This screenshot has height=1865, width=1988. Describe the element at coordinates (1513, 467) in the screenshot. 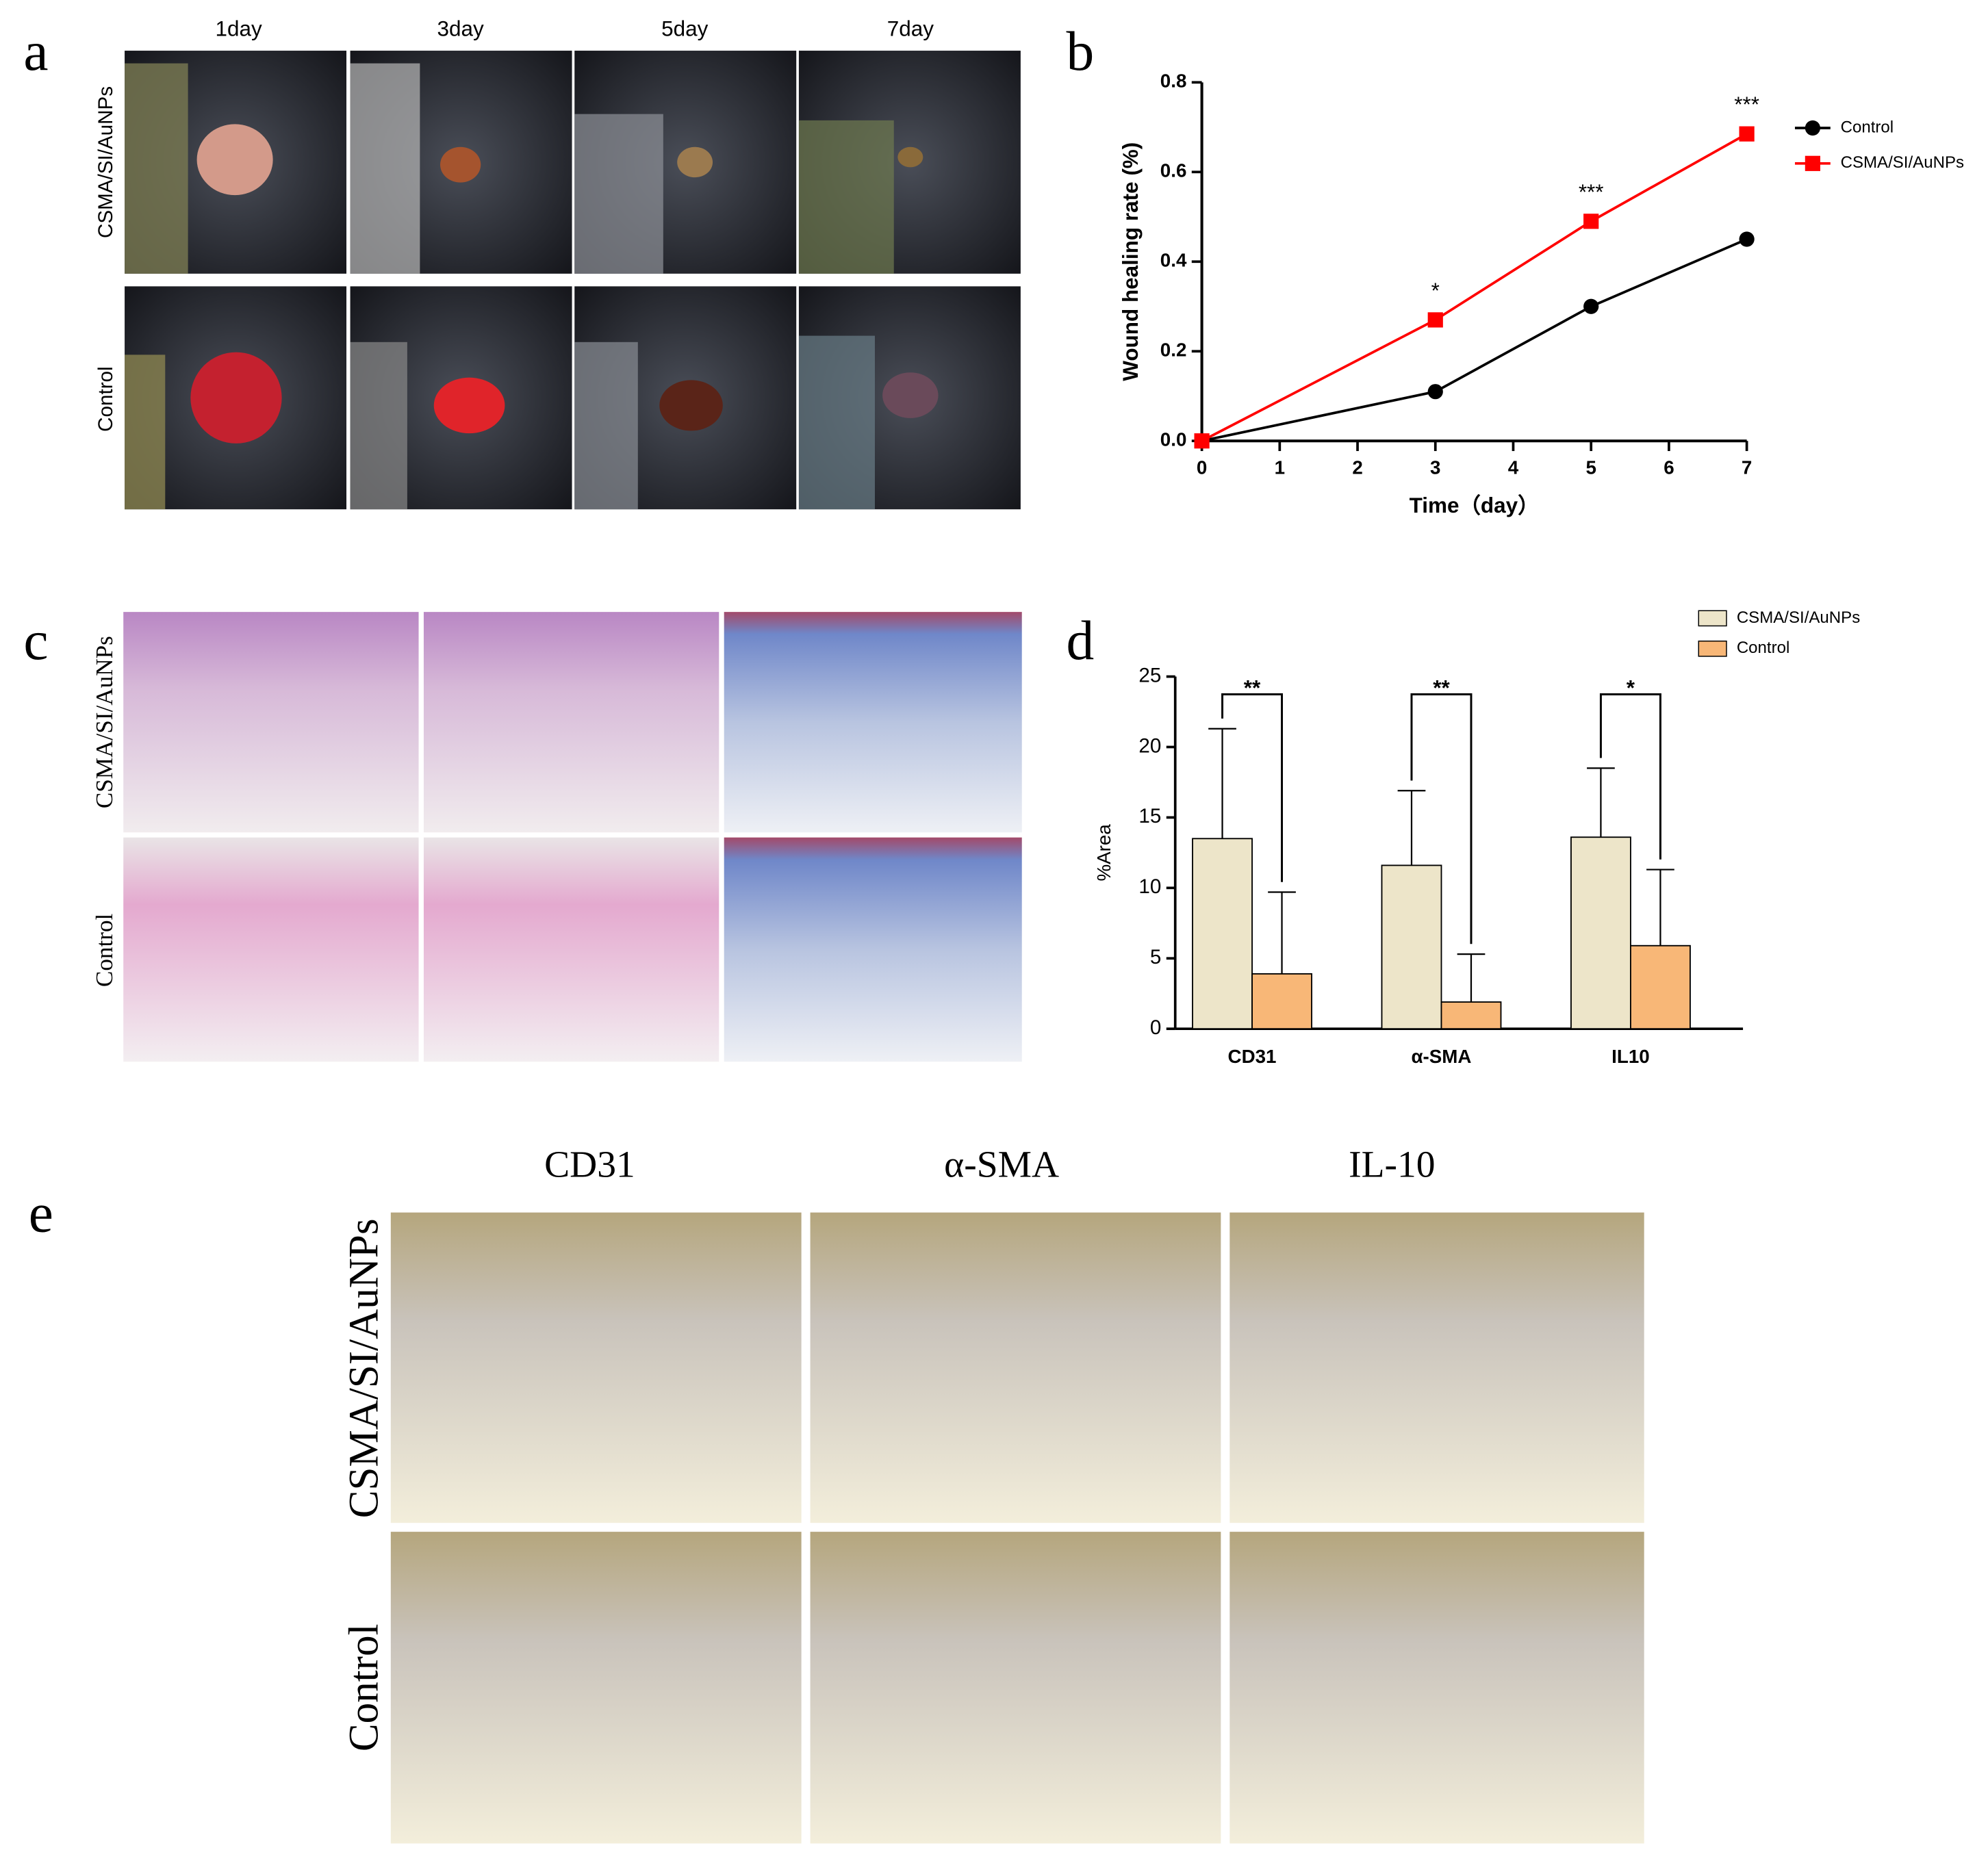

I see `x-tick-label: 4` at that location.